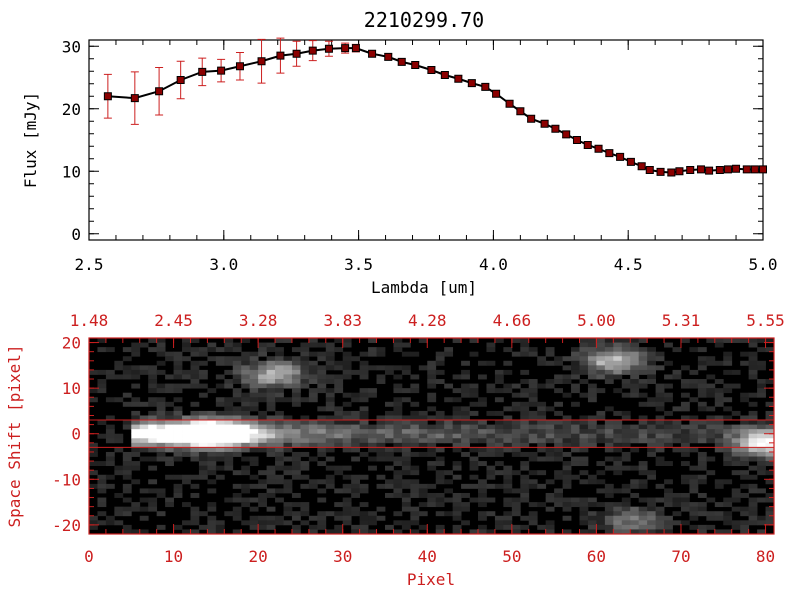 This screenshot has height=600, width=800. Describe the element at coordinates (71, 109) in the screenshot. I see `spectrum-y-tick-label: 20` at that location.